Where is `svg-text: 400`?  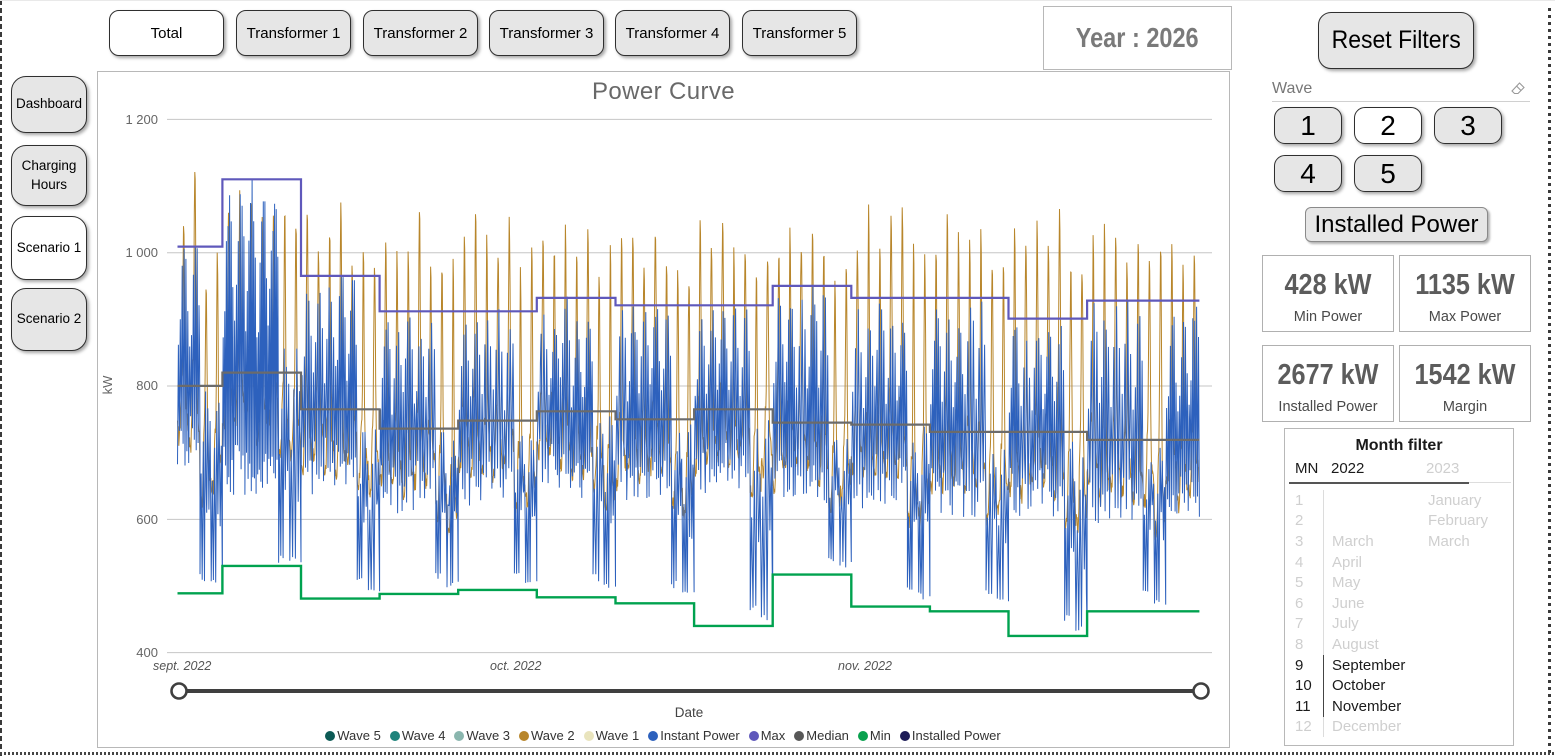 svg-text: 400 is located at coordinates (147, 652).